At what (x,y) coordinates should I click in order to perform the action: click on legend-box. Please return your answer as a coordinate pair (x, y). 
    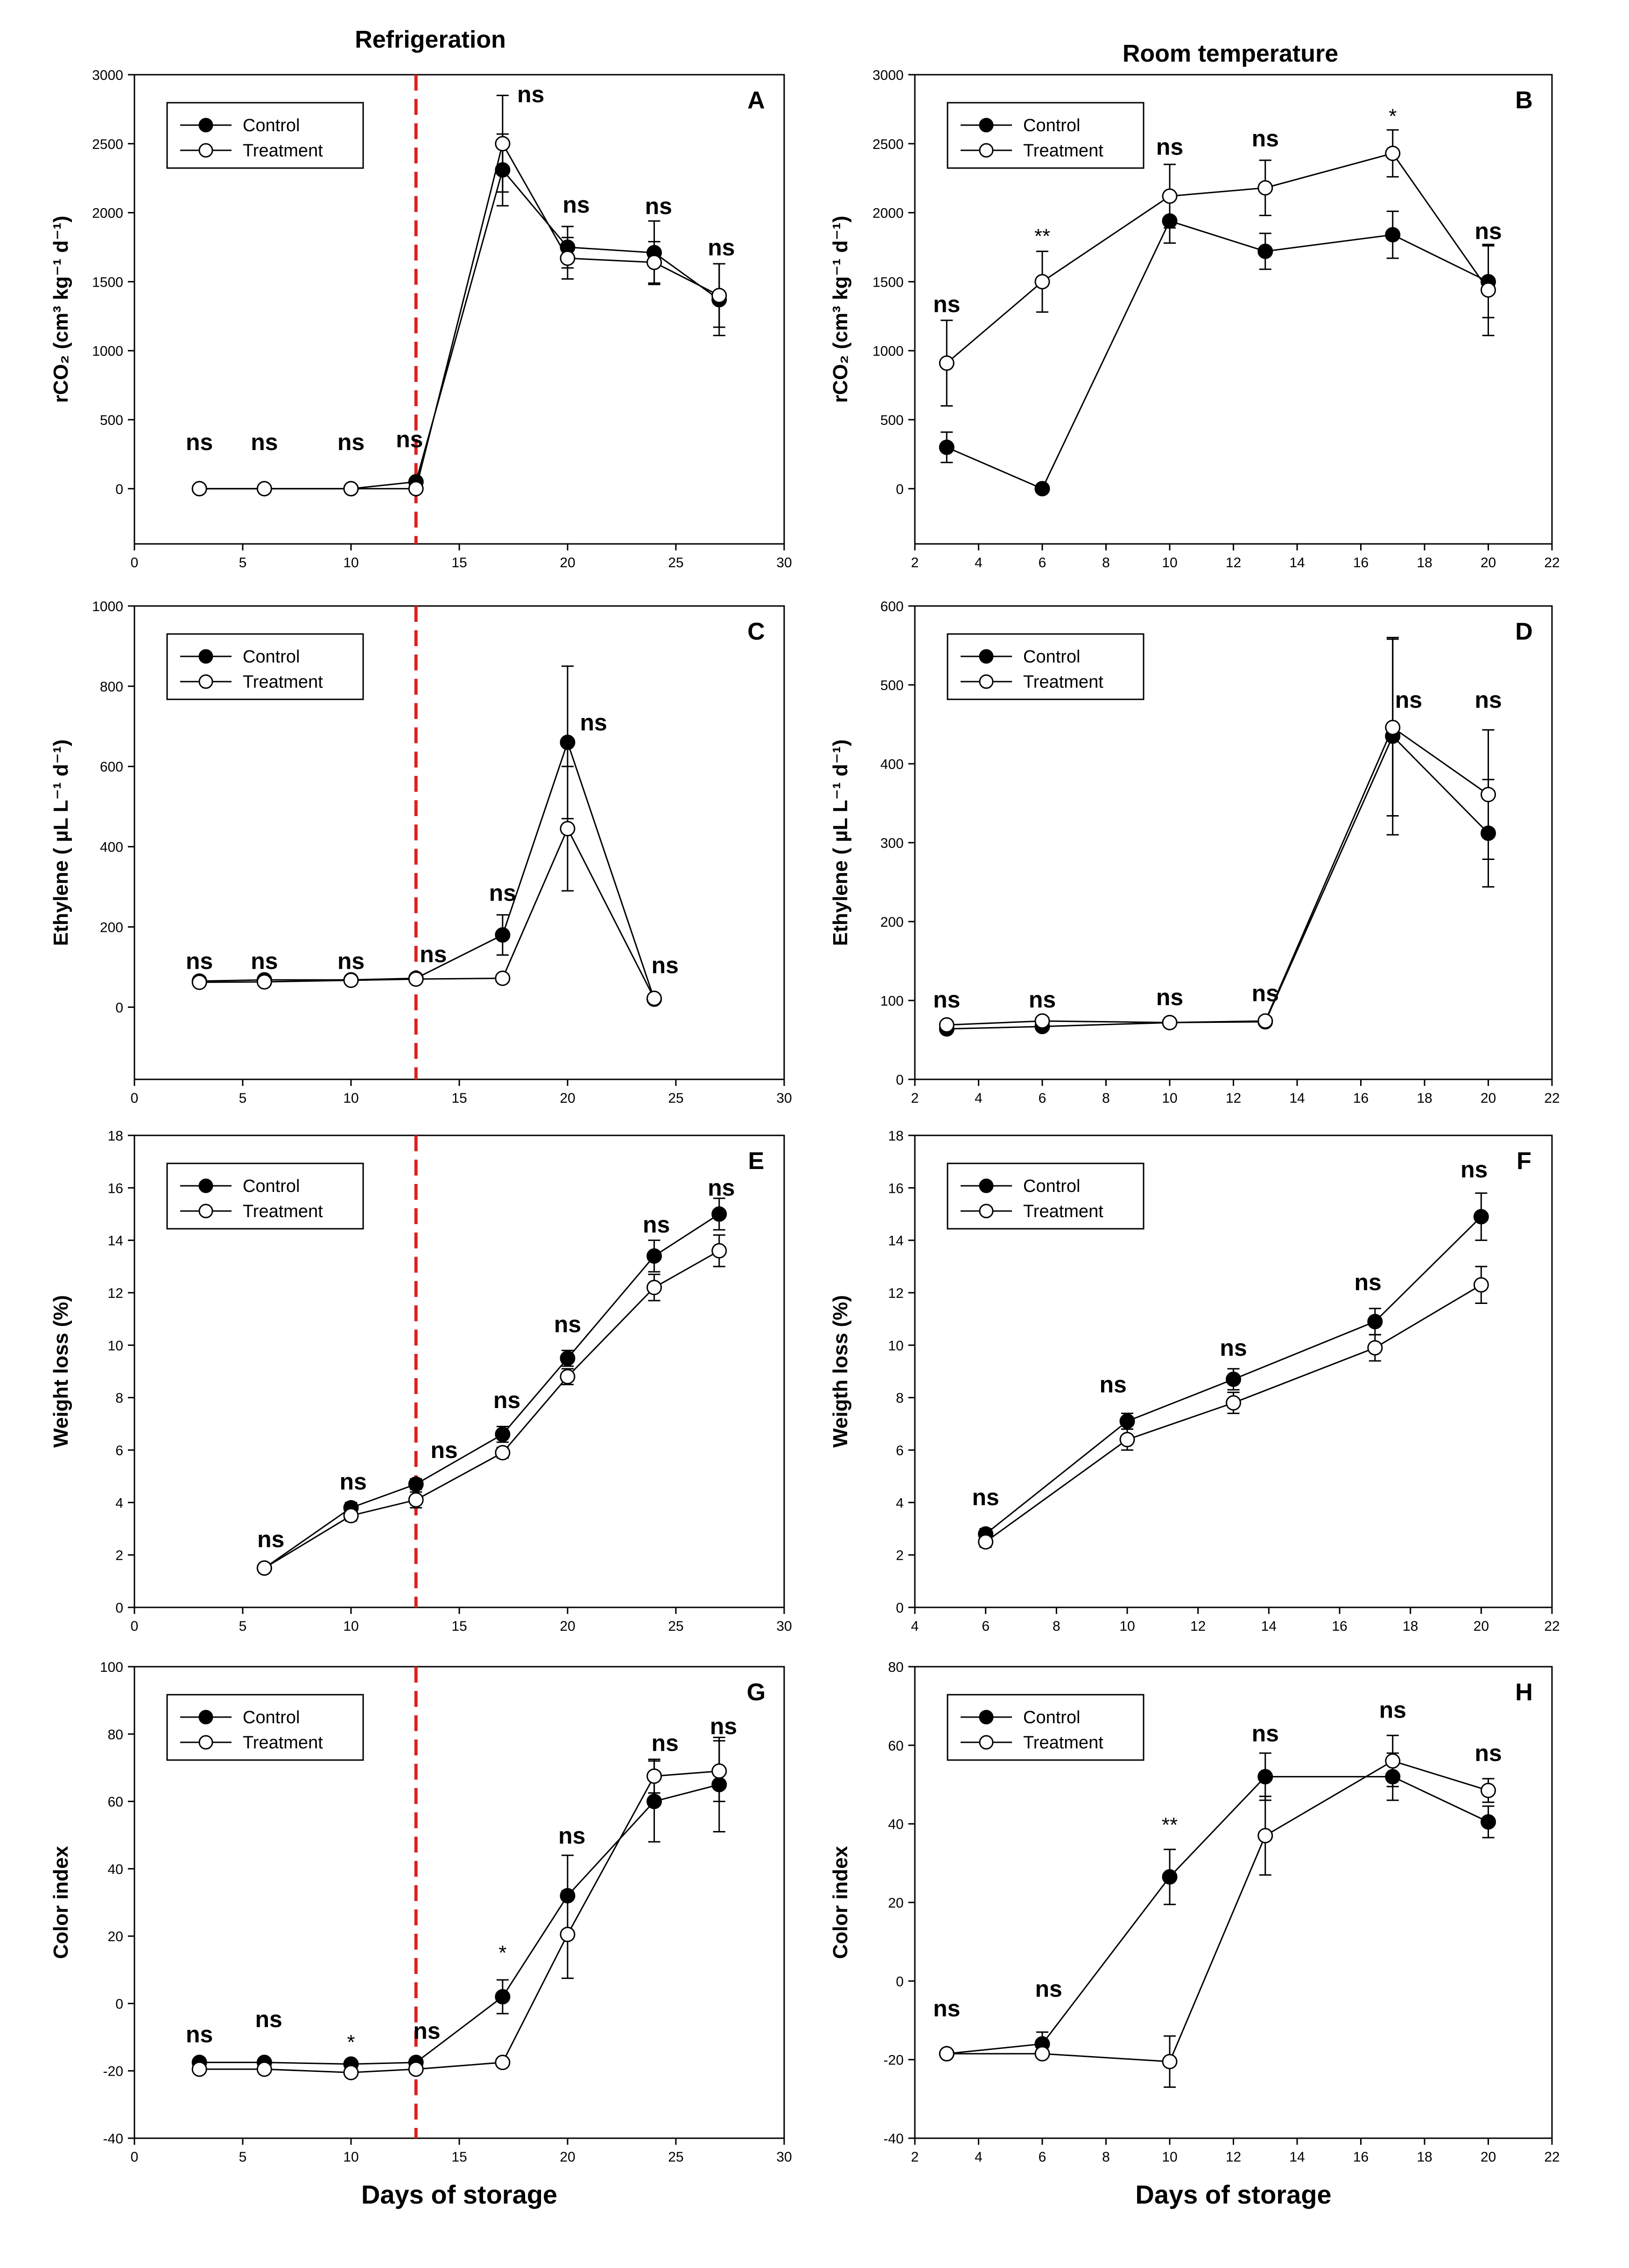
    Looking at the image, I should click on (1046, 666).